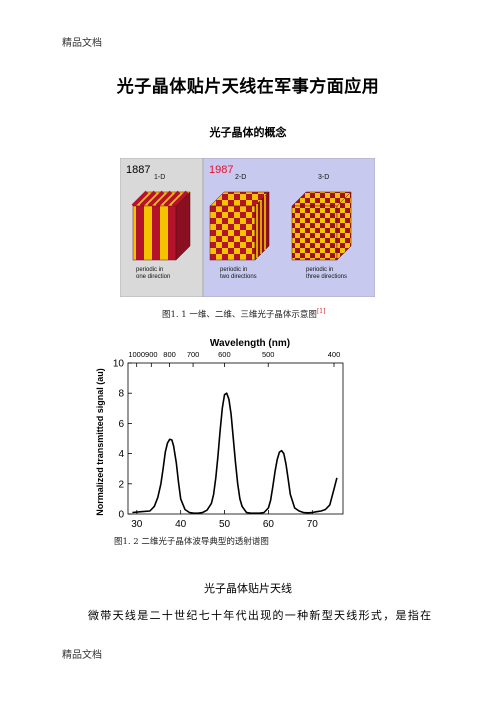  I want to click on page-footer: 精品文档, so click(82, 655).